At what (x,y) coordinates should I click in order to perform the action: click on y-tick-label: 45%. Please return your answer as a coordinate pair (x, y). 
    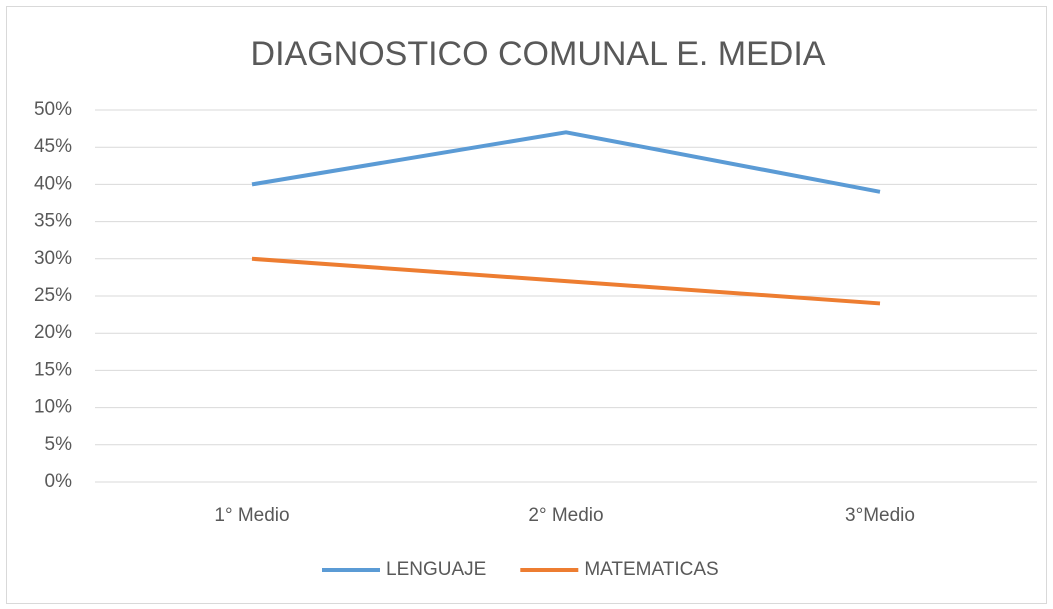
    Looking at the image, I should click on (53, 146).